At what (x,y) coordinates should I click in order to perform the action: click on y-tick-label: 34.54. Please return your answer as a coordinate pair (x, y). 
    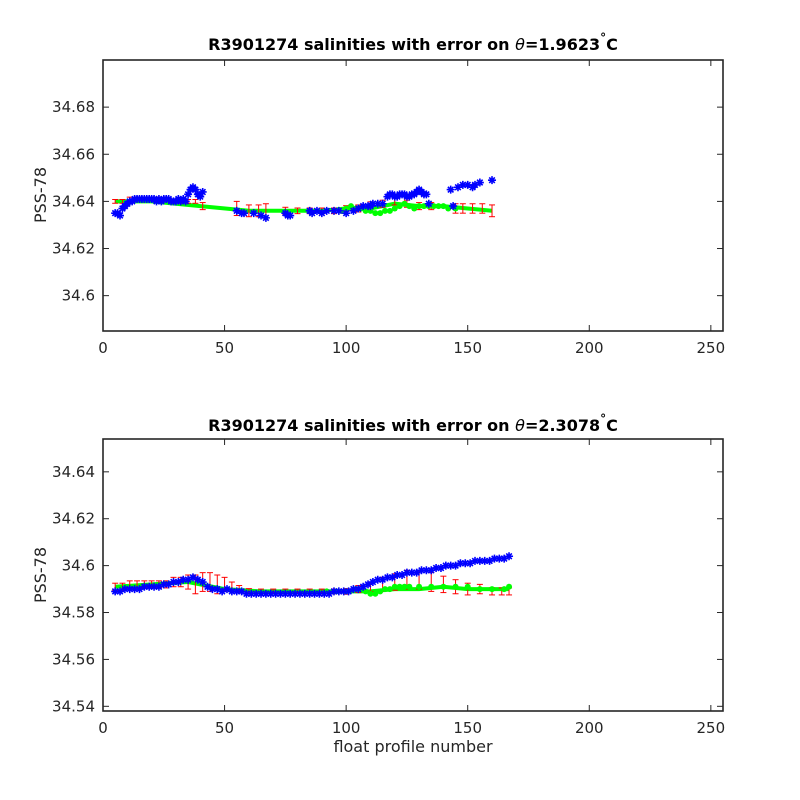
    Looking at the image, I should click on (73, 706).